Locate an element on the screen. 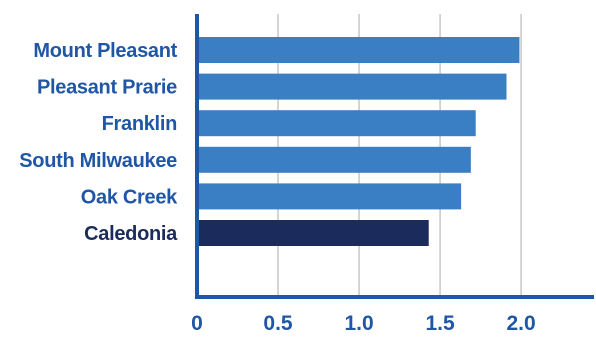 This screenshot has width=596, height=337. category-label-2: Franklin is located at coordinates (139, 124).